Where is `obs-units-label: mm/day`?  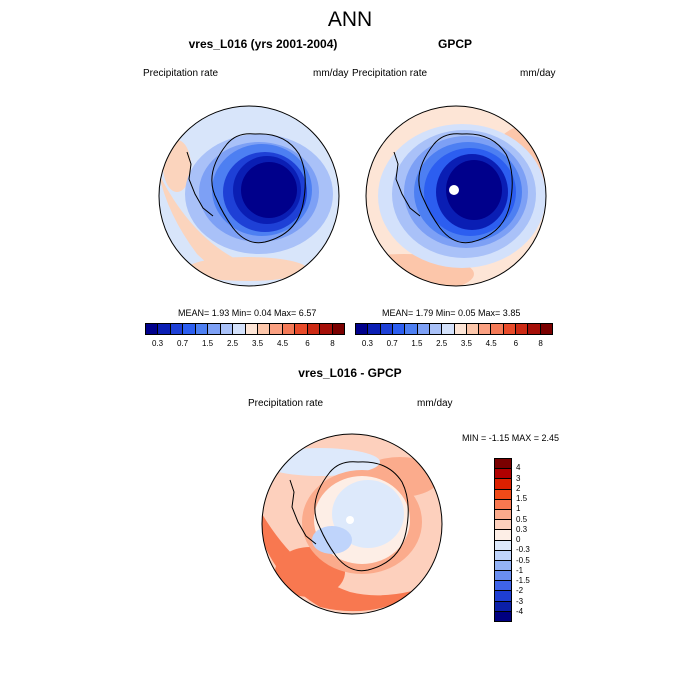 obs-units-label: mm/day is located at coordinates (538, 73).